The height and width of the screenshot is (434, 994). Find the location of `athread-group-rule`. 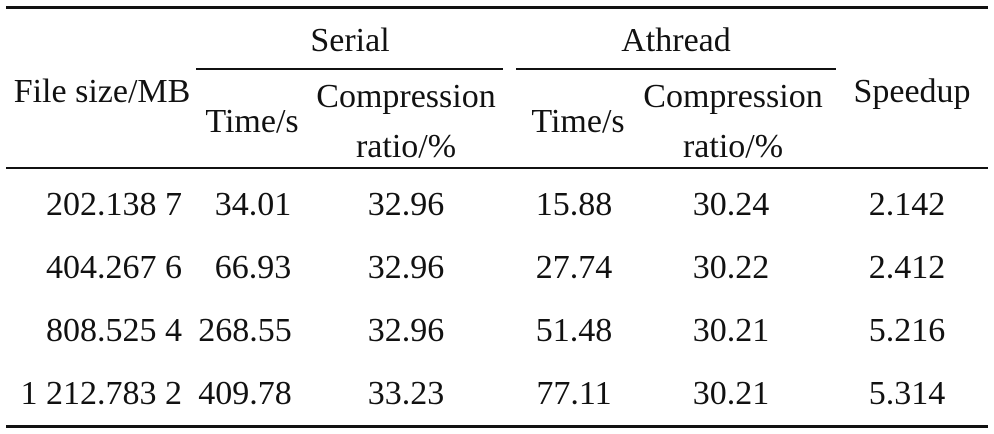

athread-group-rule is located at coordinates (676, 69).